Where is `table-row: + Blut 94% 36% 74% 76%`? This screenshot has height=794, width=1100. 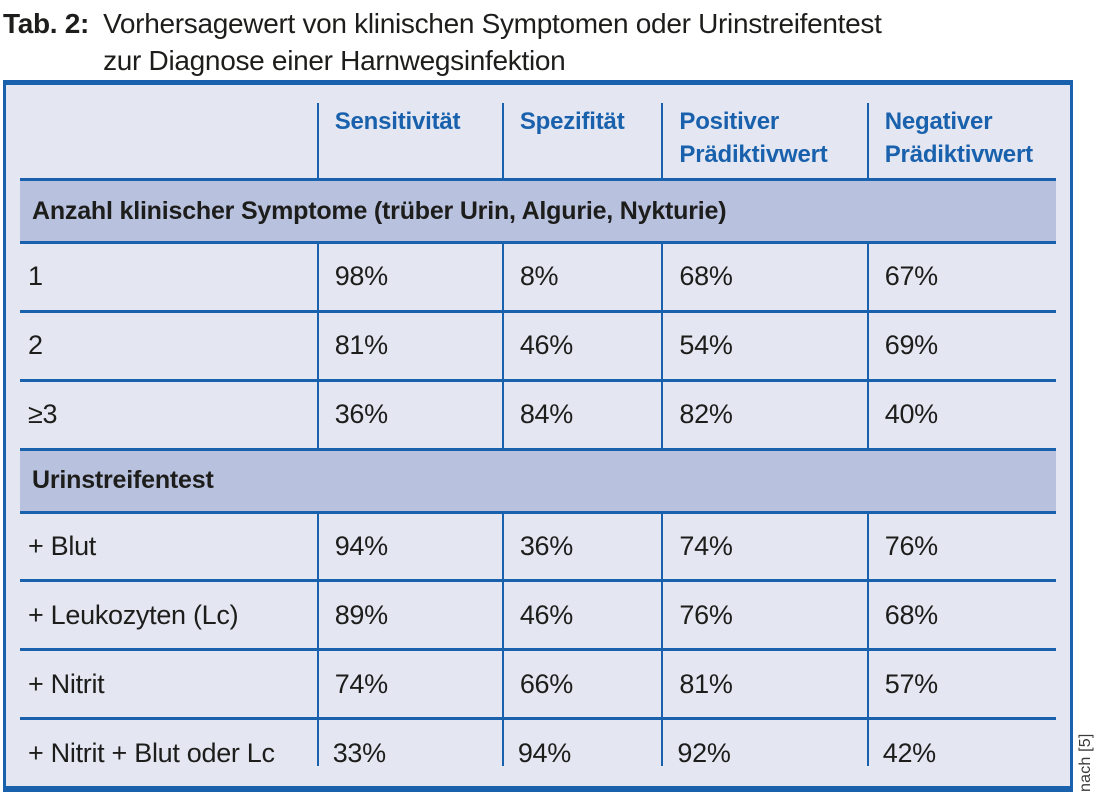 table-row: + Blut 94% 36% 74% 76% is located at coordinates (538, 546).